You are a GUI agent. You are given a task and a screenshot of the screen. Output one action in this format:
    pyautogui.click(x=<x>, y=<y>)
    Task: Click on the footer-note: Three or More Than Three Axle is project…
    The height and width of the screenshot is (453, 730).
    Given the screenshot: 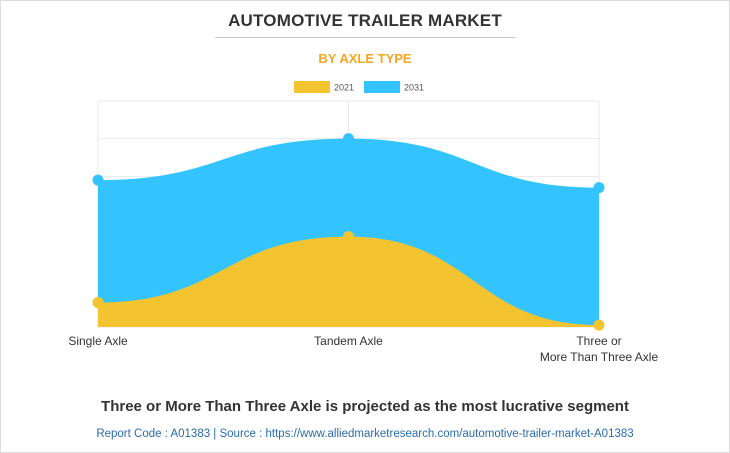 What is the action you would take?
    pyautogui.click(x=365, y=406)
    